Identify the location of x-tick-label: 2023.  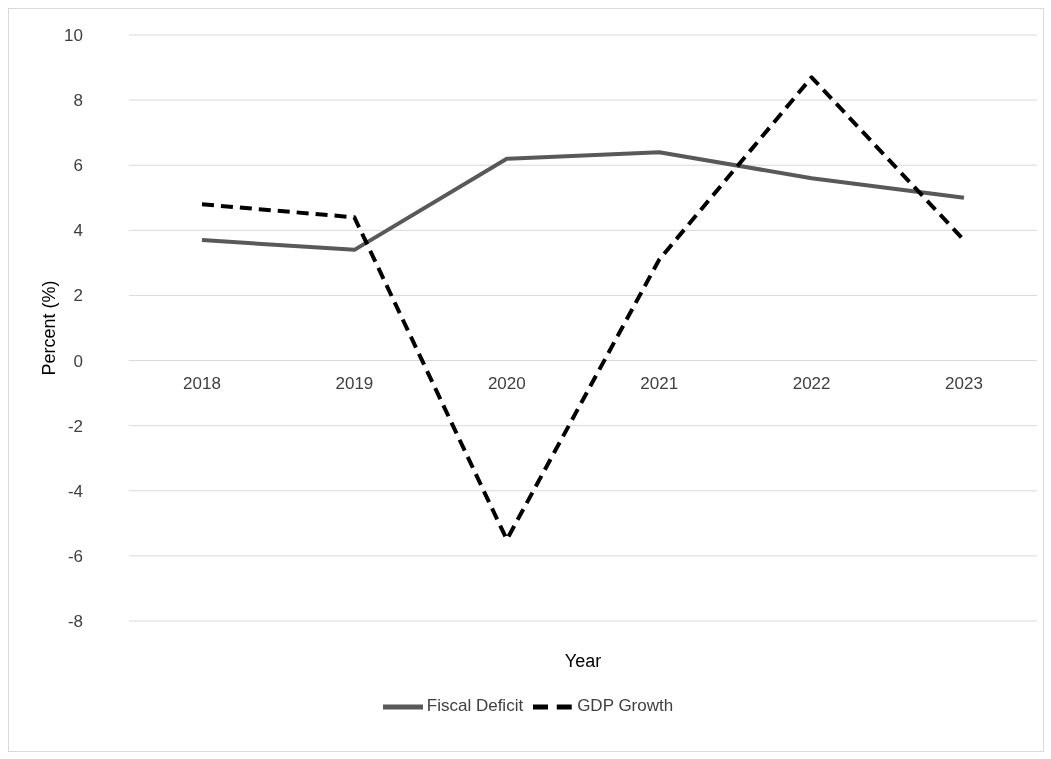
(964, 383).